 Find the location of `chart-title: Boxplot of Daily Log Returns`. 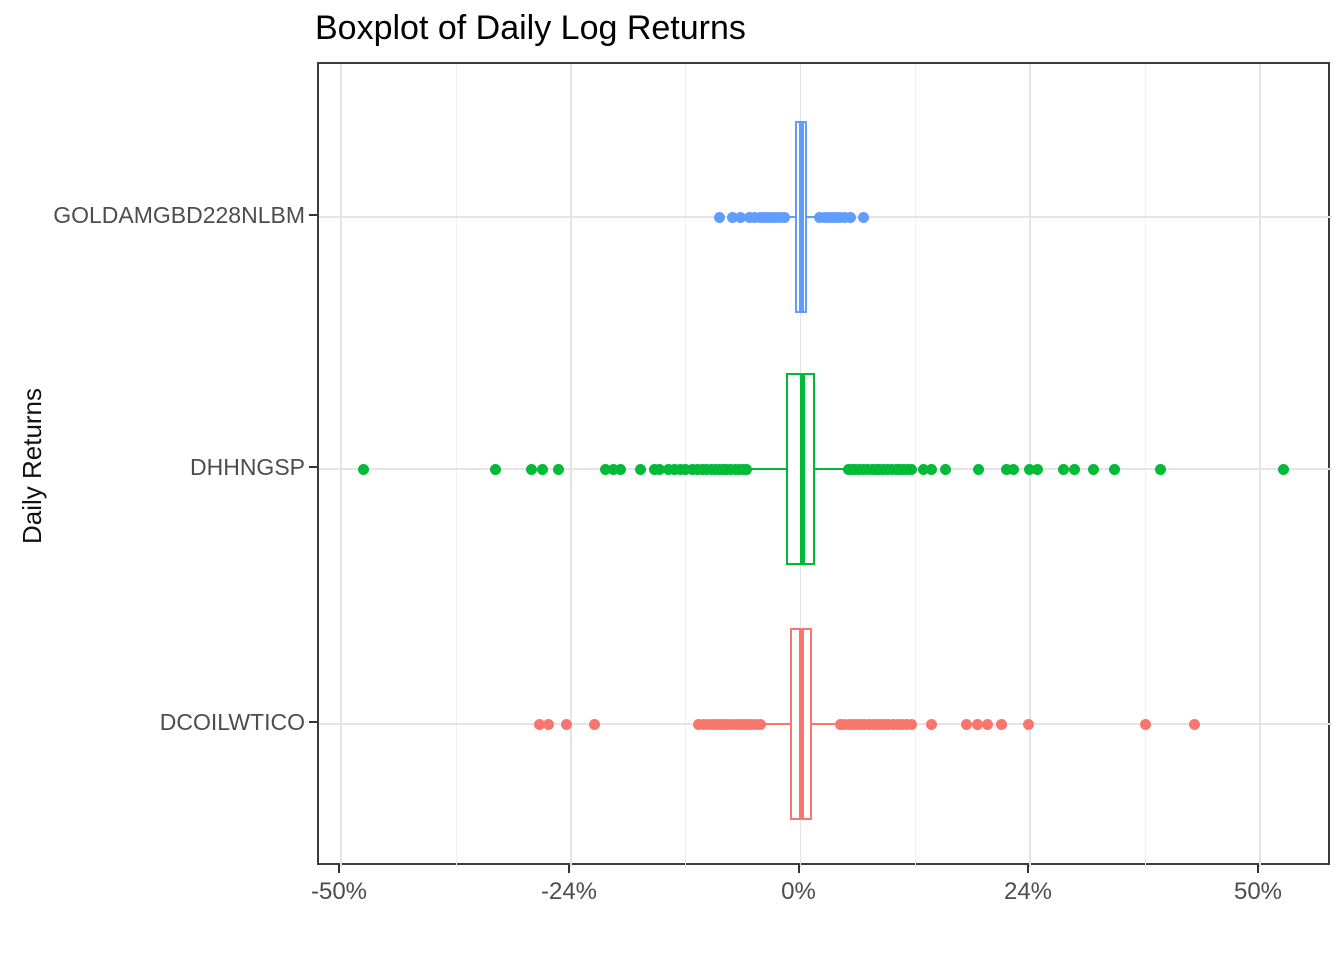

chart-title: Boxplot of Daily Log Returns is located at coordinates (530, 28).